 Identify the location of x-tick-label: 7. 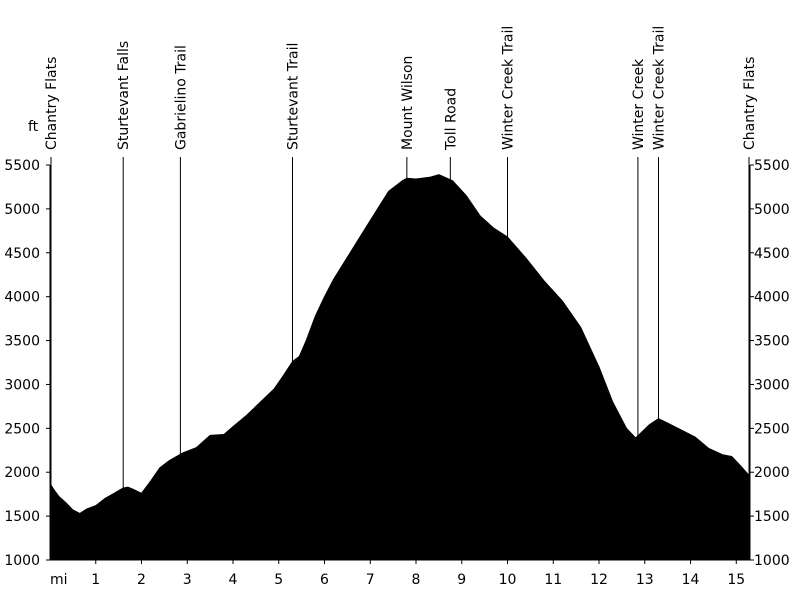
(370, 580).